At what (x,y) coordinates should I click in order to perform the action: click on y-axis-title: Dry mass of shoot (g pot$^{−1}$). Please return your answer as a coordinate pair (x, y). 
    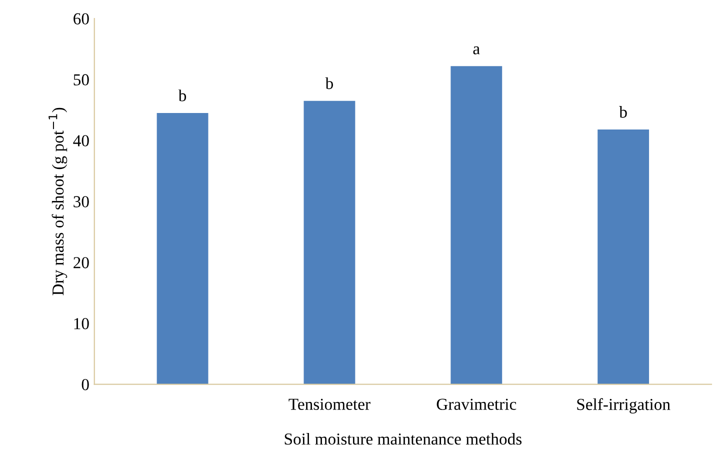
    Looking at the image, I should click on (58, 202).